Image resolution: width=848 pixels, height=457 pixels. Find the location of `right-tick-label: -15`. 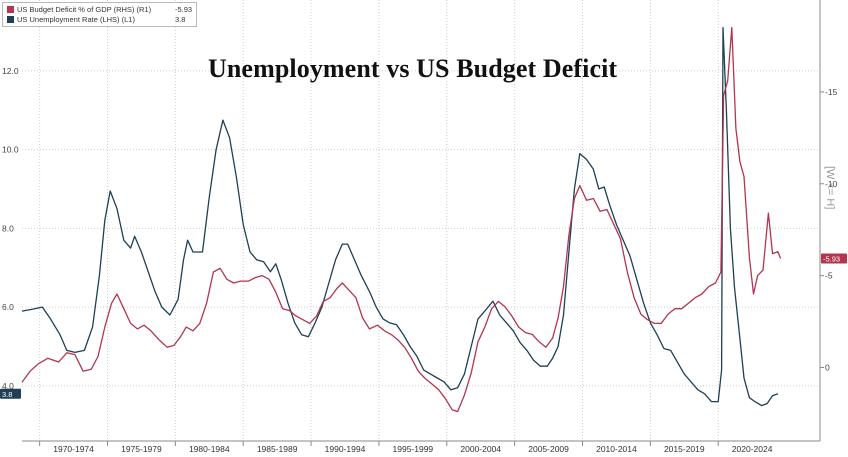

right-tick-label: -15 is located at coordinates (831, 92).